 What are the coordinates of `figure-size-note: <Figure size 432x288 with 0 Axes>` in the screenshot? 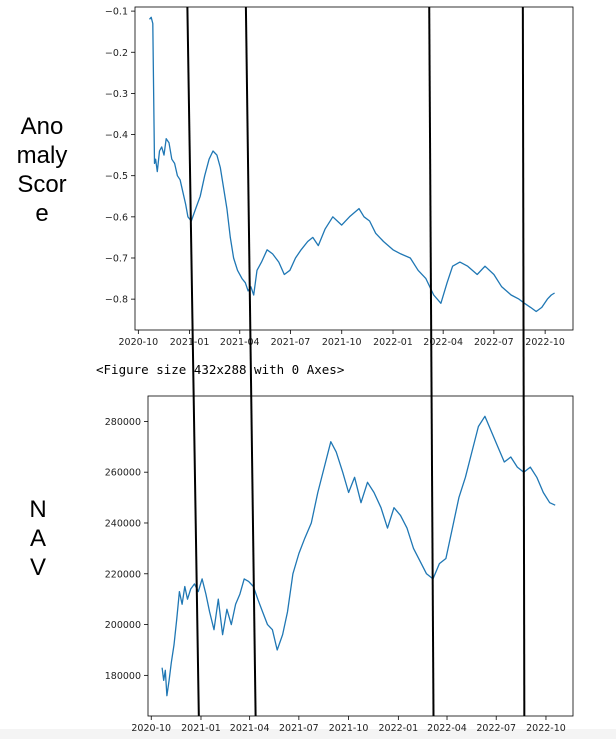 It's located at (220, 369).